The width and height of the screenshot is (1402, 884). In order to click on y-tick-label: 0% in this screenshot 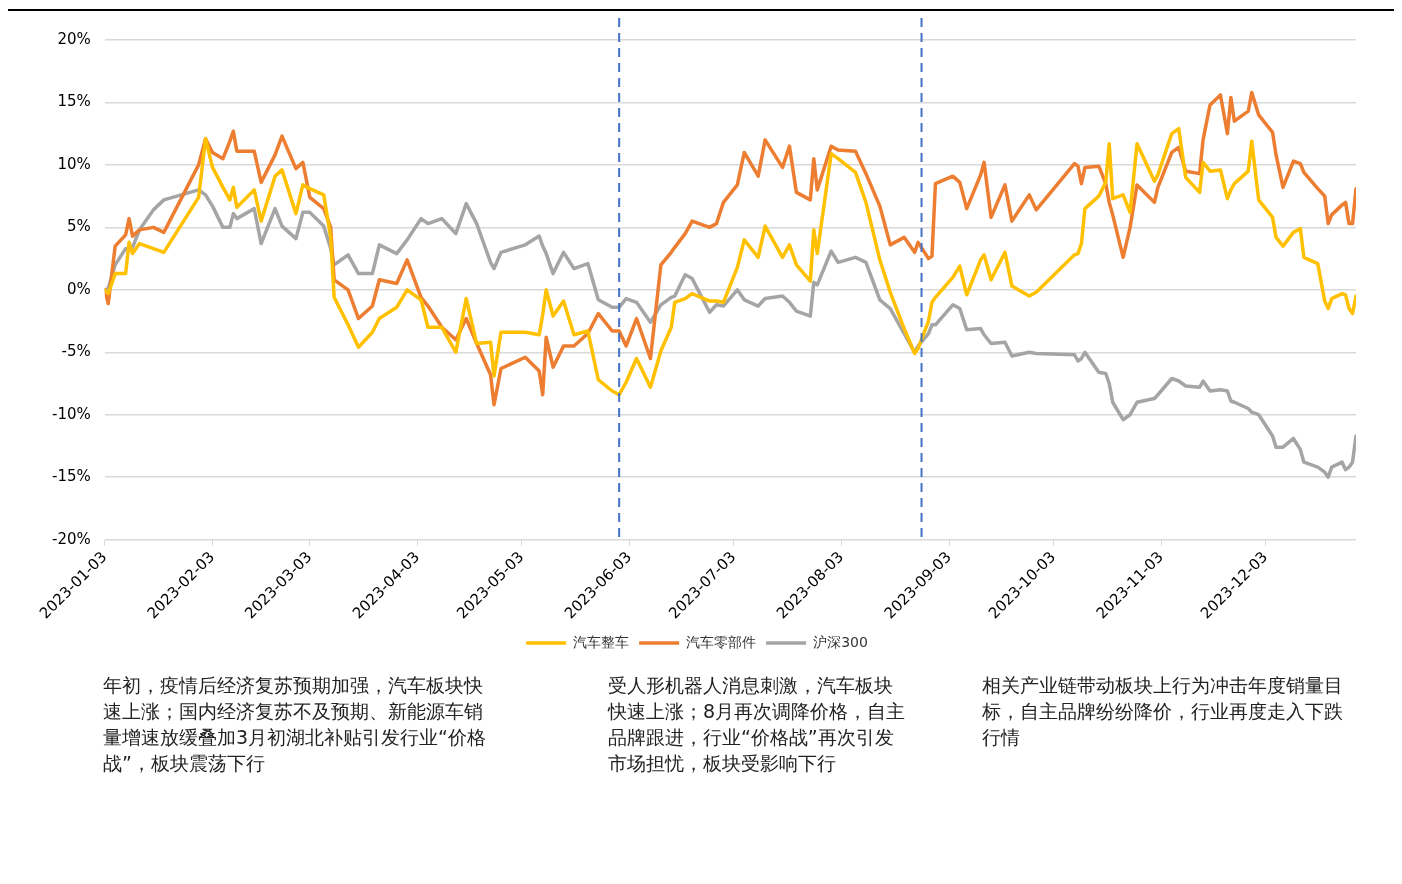, I will do `click(78, 288)`.